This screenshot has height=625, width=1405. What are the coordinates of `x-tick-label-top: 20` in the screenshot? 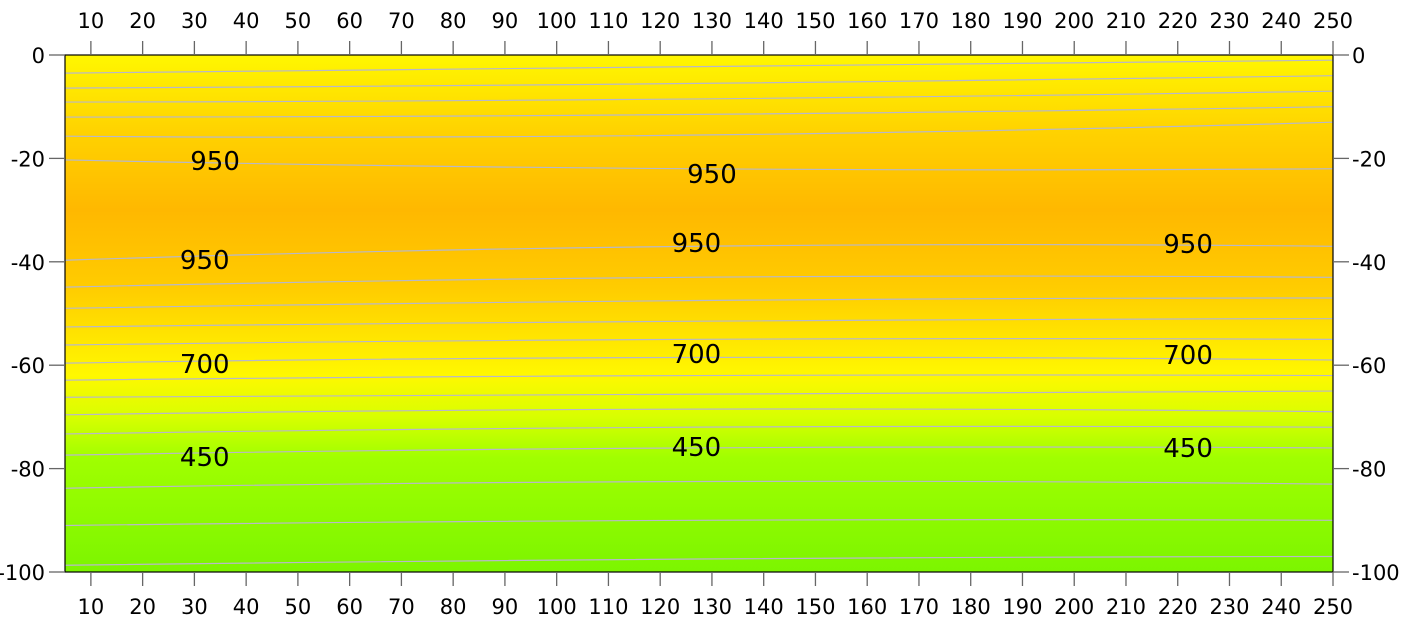 It's located at (142, 21).